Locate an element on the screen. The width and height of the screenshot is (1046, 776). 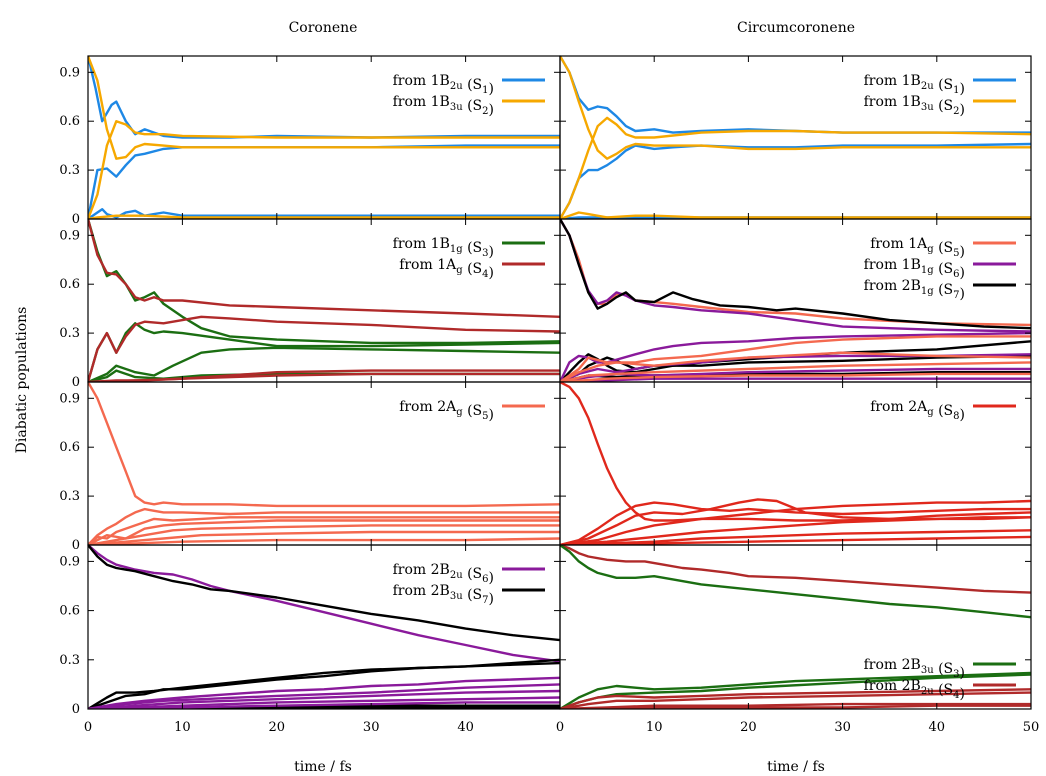
x-tick-label: 10 is located at coordinates (182, 727).